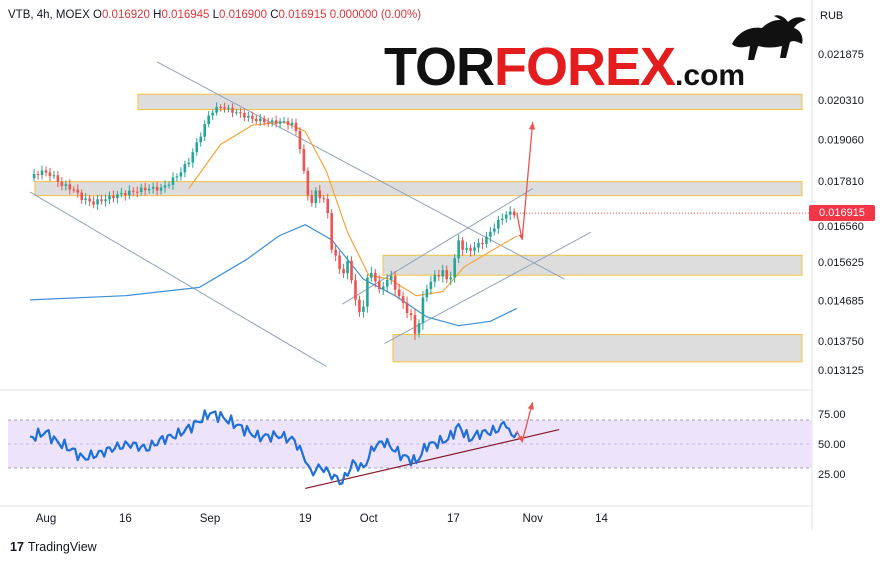 The height and width of the screenshot is (562, 892). I want to click on rsi-tick-label: 50.00, so click(832, 445).